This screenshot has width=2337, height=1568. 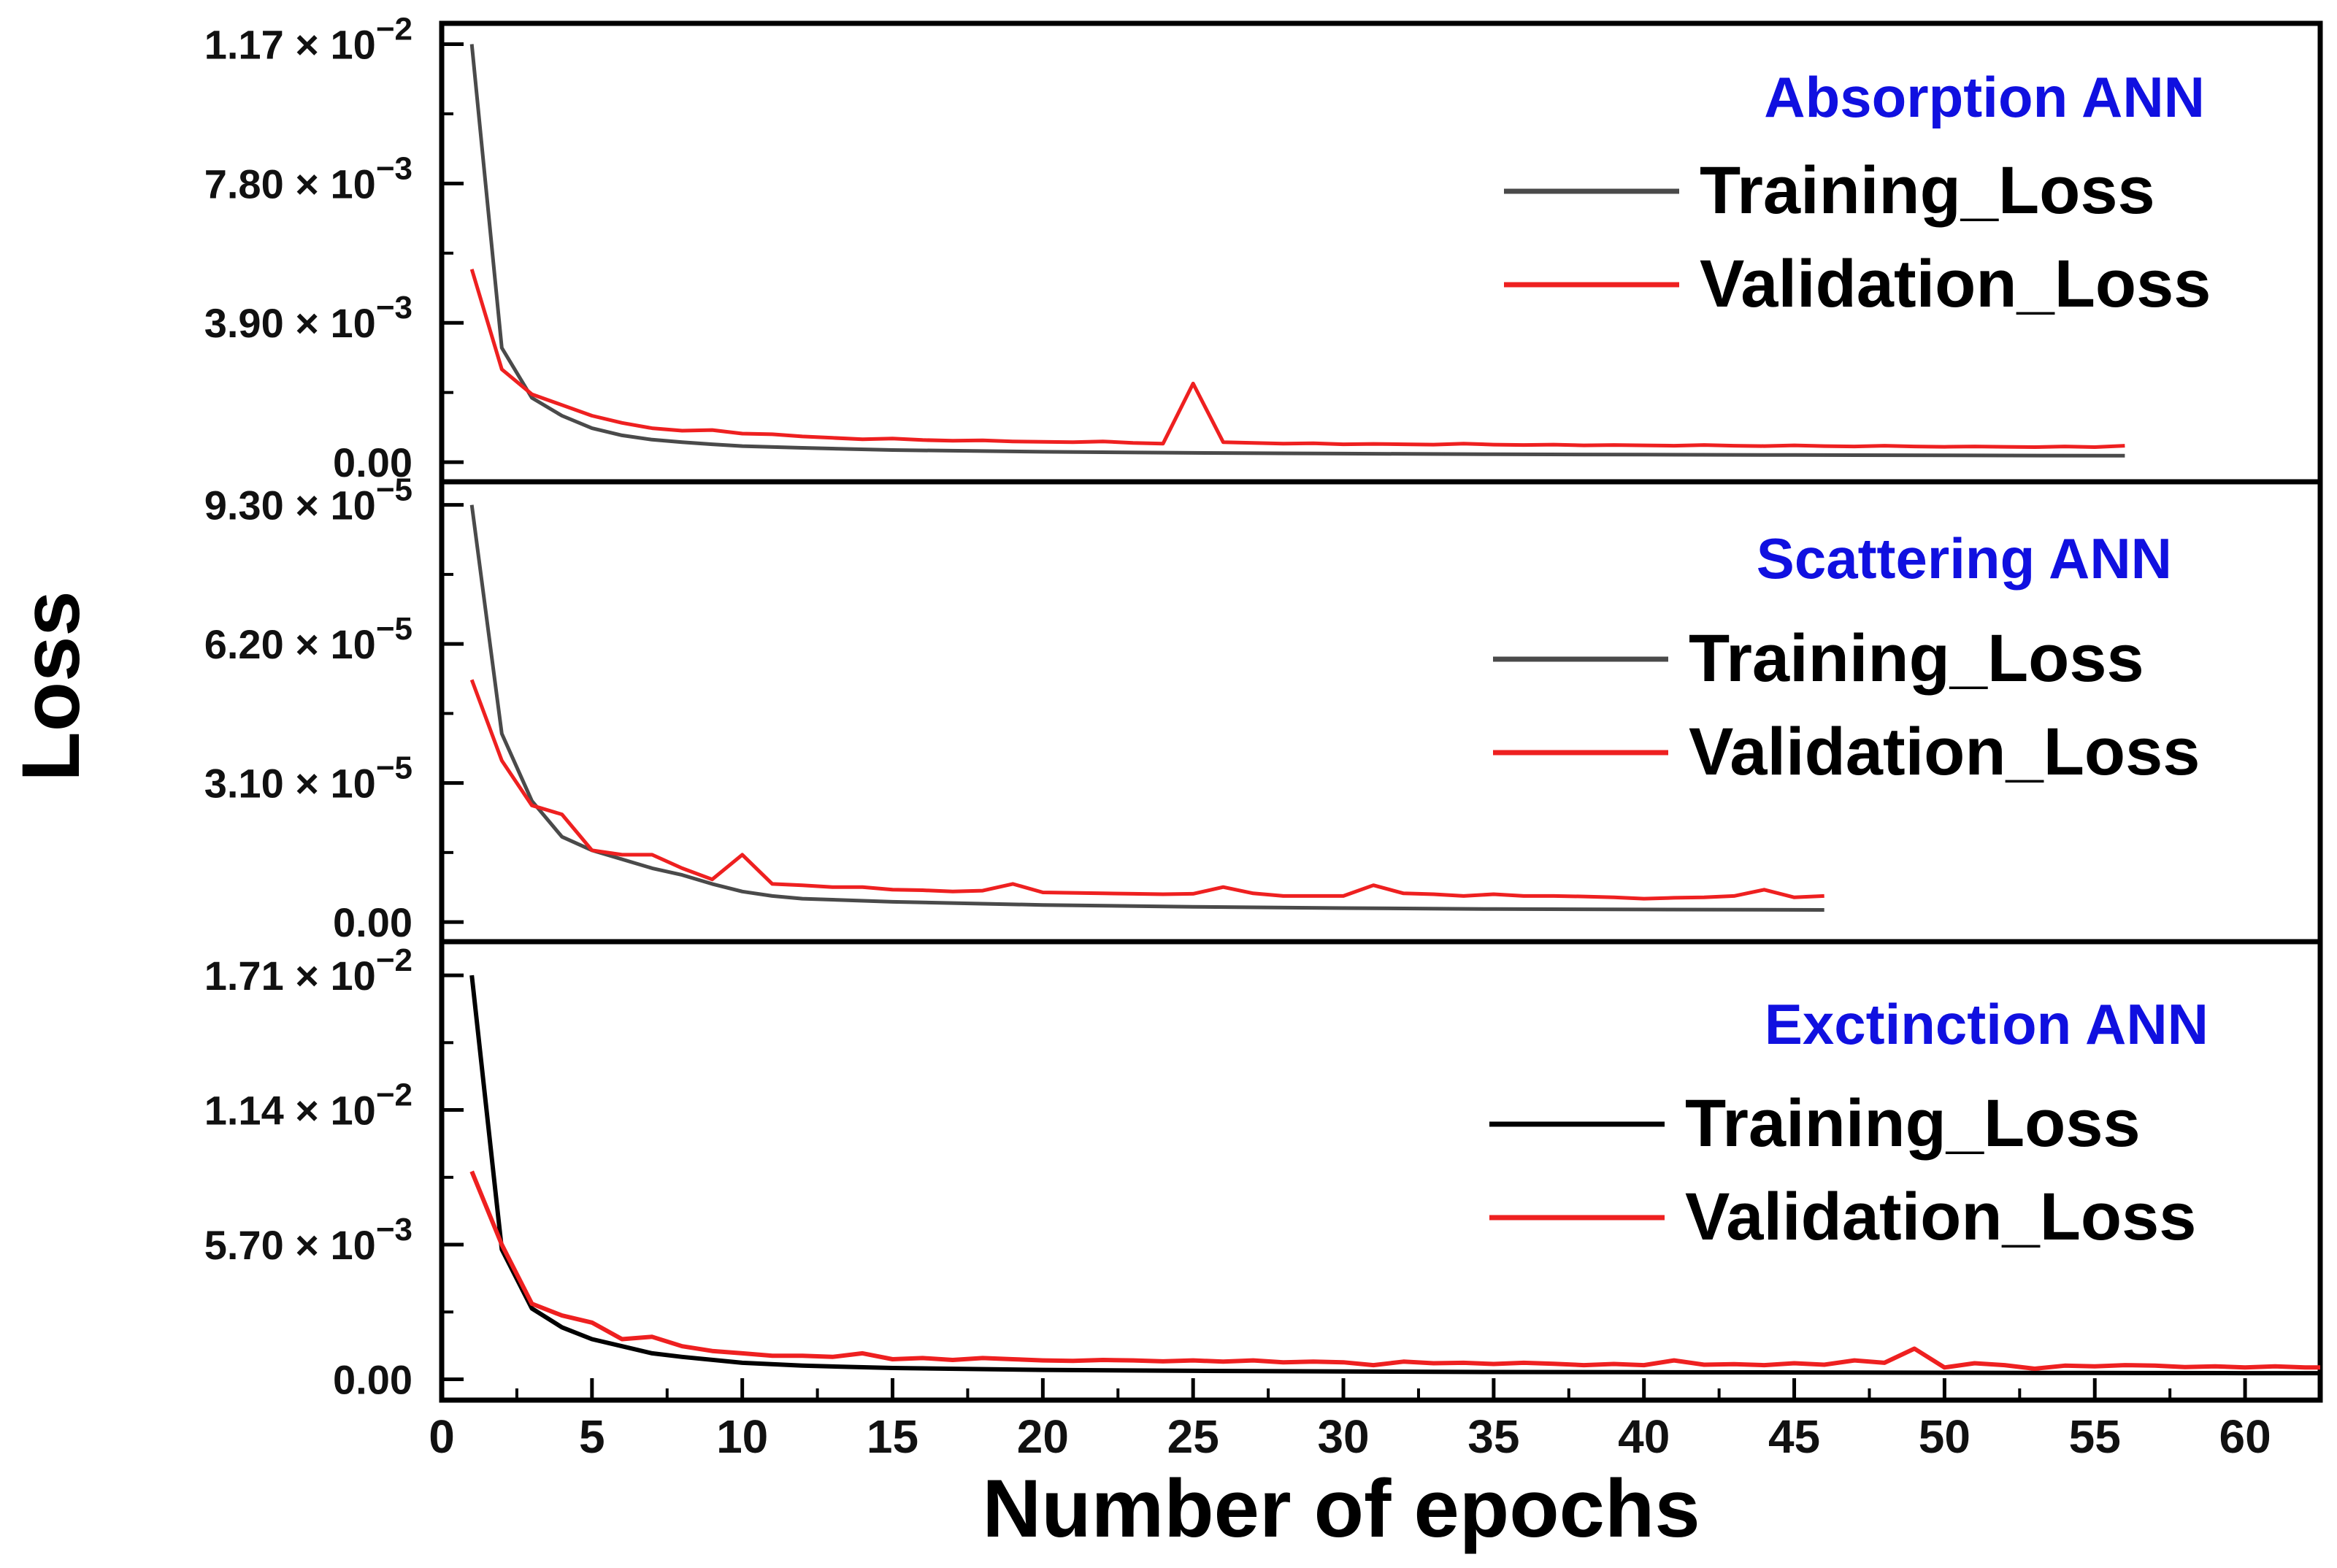 I want to click on y-tick-label: 3.10 × 10⁻⁵, so click(x=308, y=779).